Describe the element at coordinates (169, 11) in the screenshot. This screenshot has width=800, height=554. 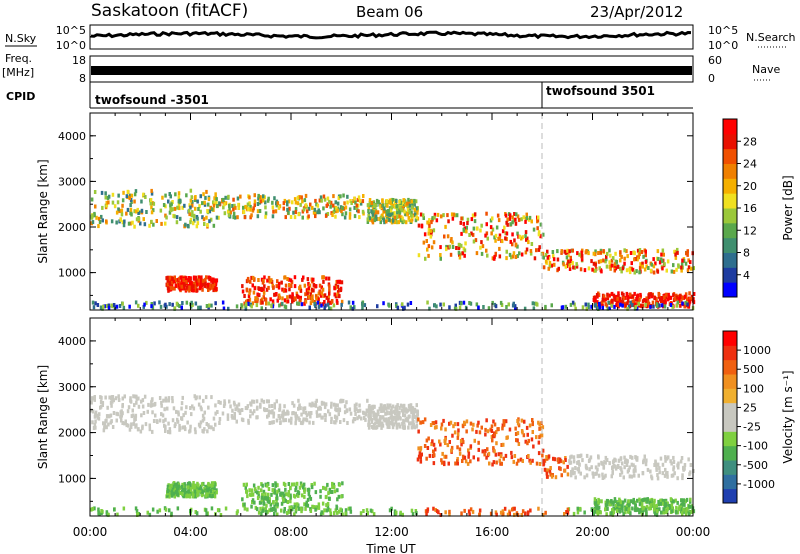
I see `plot-title: Saskatoon (fitACF)` at that location.